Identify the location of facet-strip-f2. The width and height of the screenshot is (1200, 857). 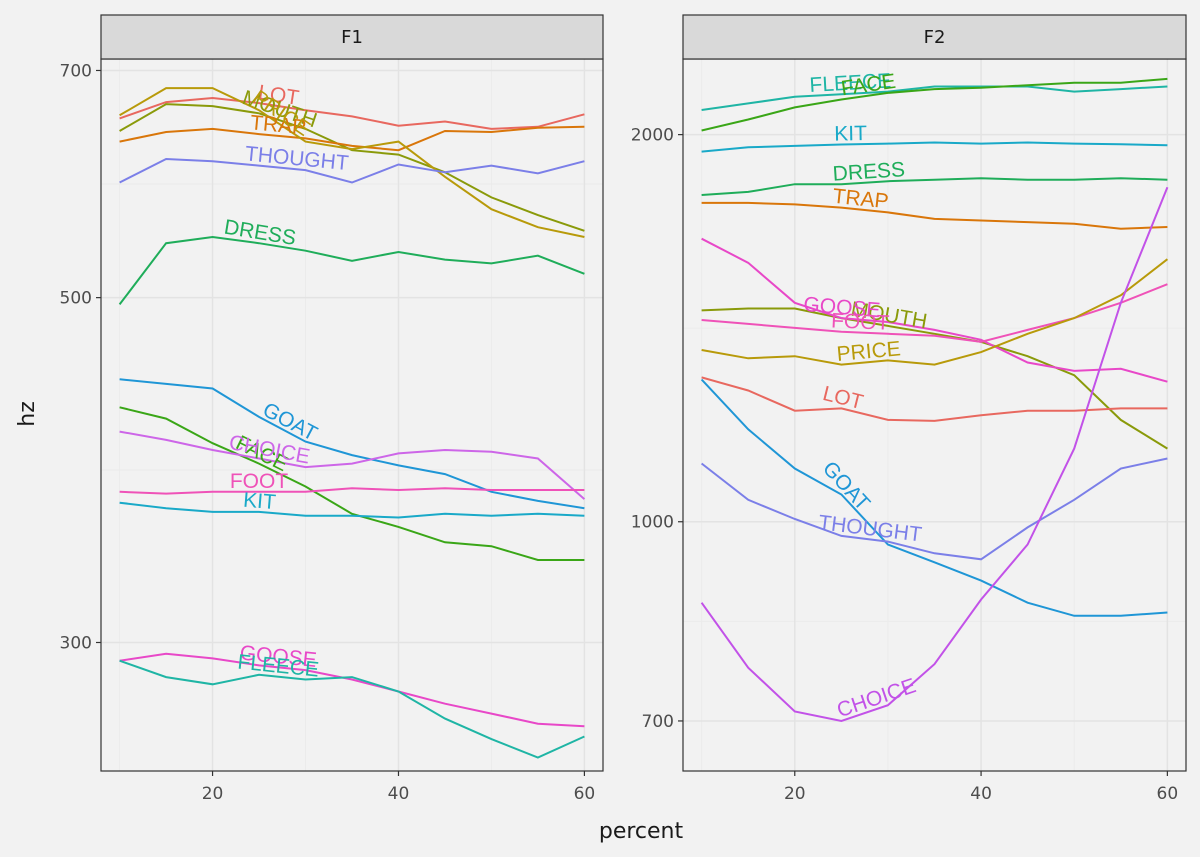
(934, 37).